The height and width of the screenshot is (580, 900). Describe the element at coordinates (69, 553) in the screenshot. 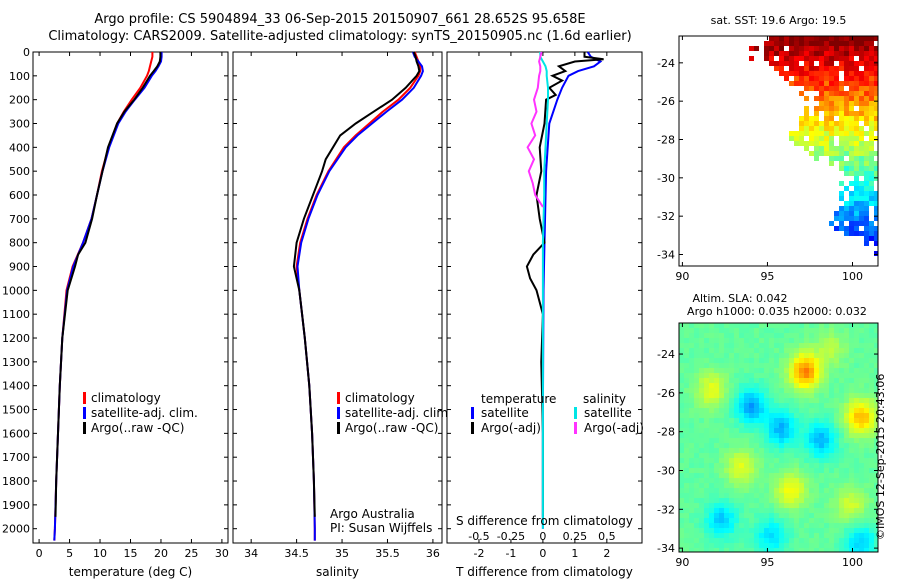

I see `x-tick-label: 5` at that location.